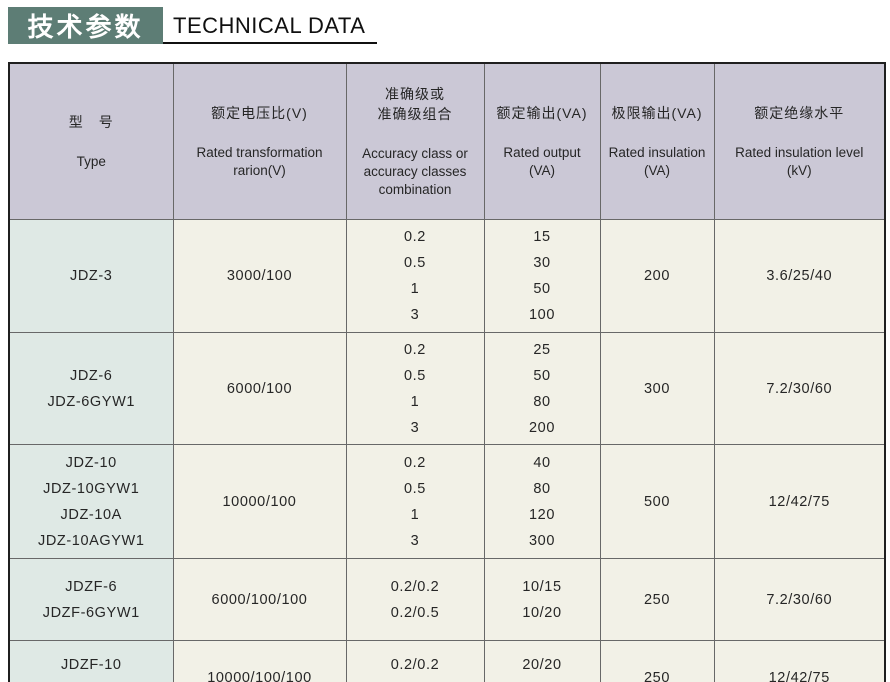 This screenshot has width=890, height=682. What do you see at coordinates (259, 141) in the screenshot?
I see `col-header-voltage-ratio: 额定电压比(V) Rated transformation rarion(V)` at bounding box center [259, 141].